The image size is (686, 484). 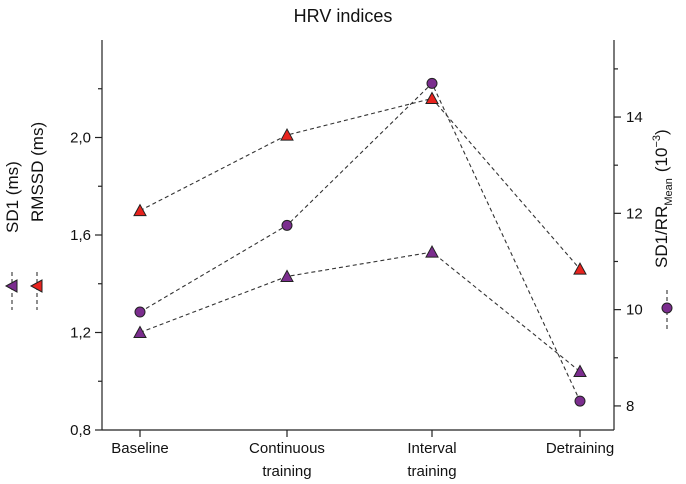 What do you see at coordinates (634, 310) in the screenshot?
I see `right-tick-label: 10` at bounding box center [634, 310].